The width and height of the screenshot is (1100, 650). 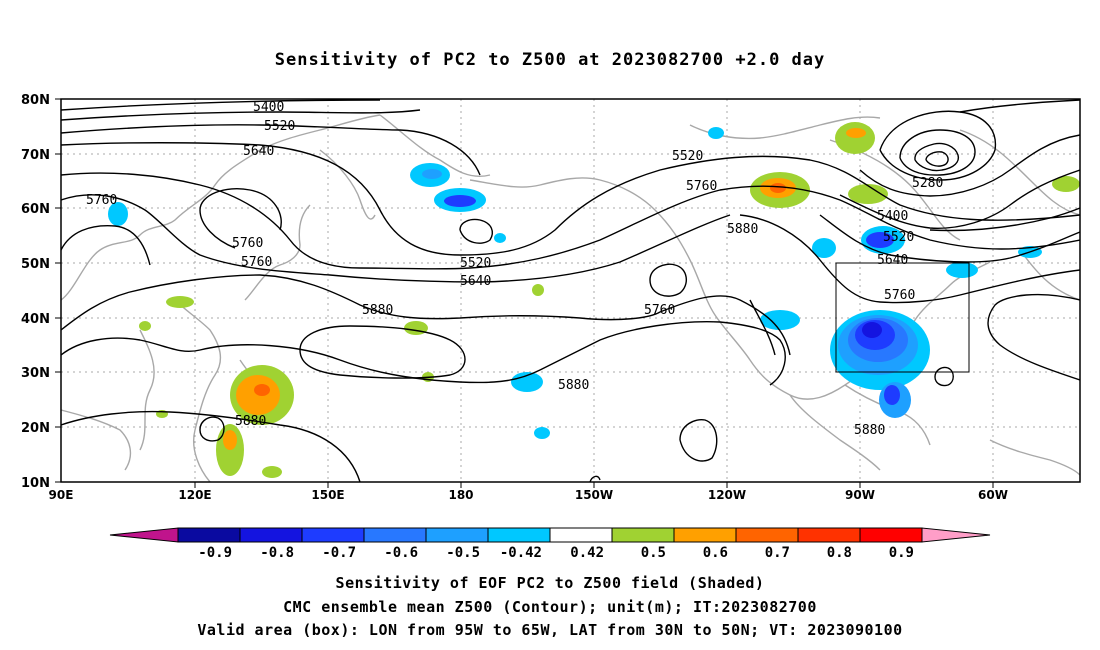 What do you see at coordinates (521, 553) in the screenshot?
I see `colorbar-tick-label: -0.42` at bounding box center [521, 553].